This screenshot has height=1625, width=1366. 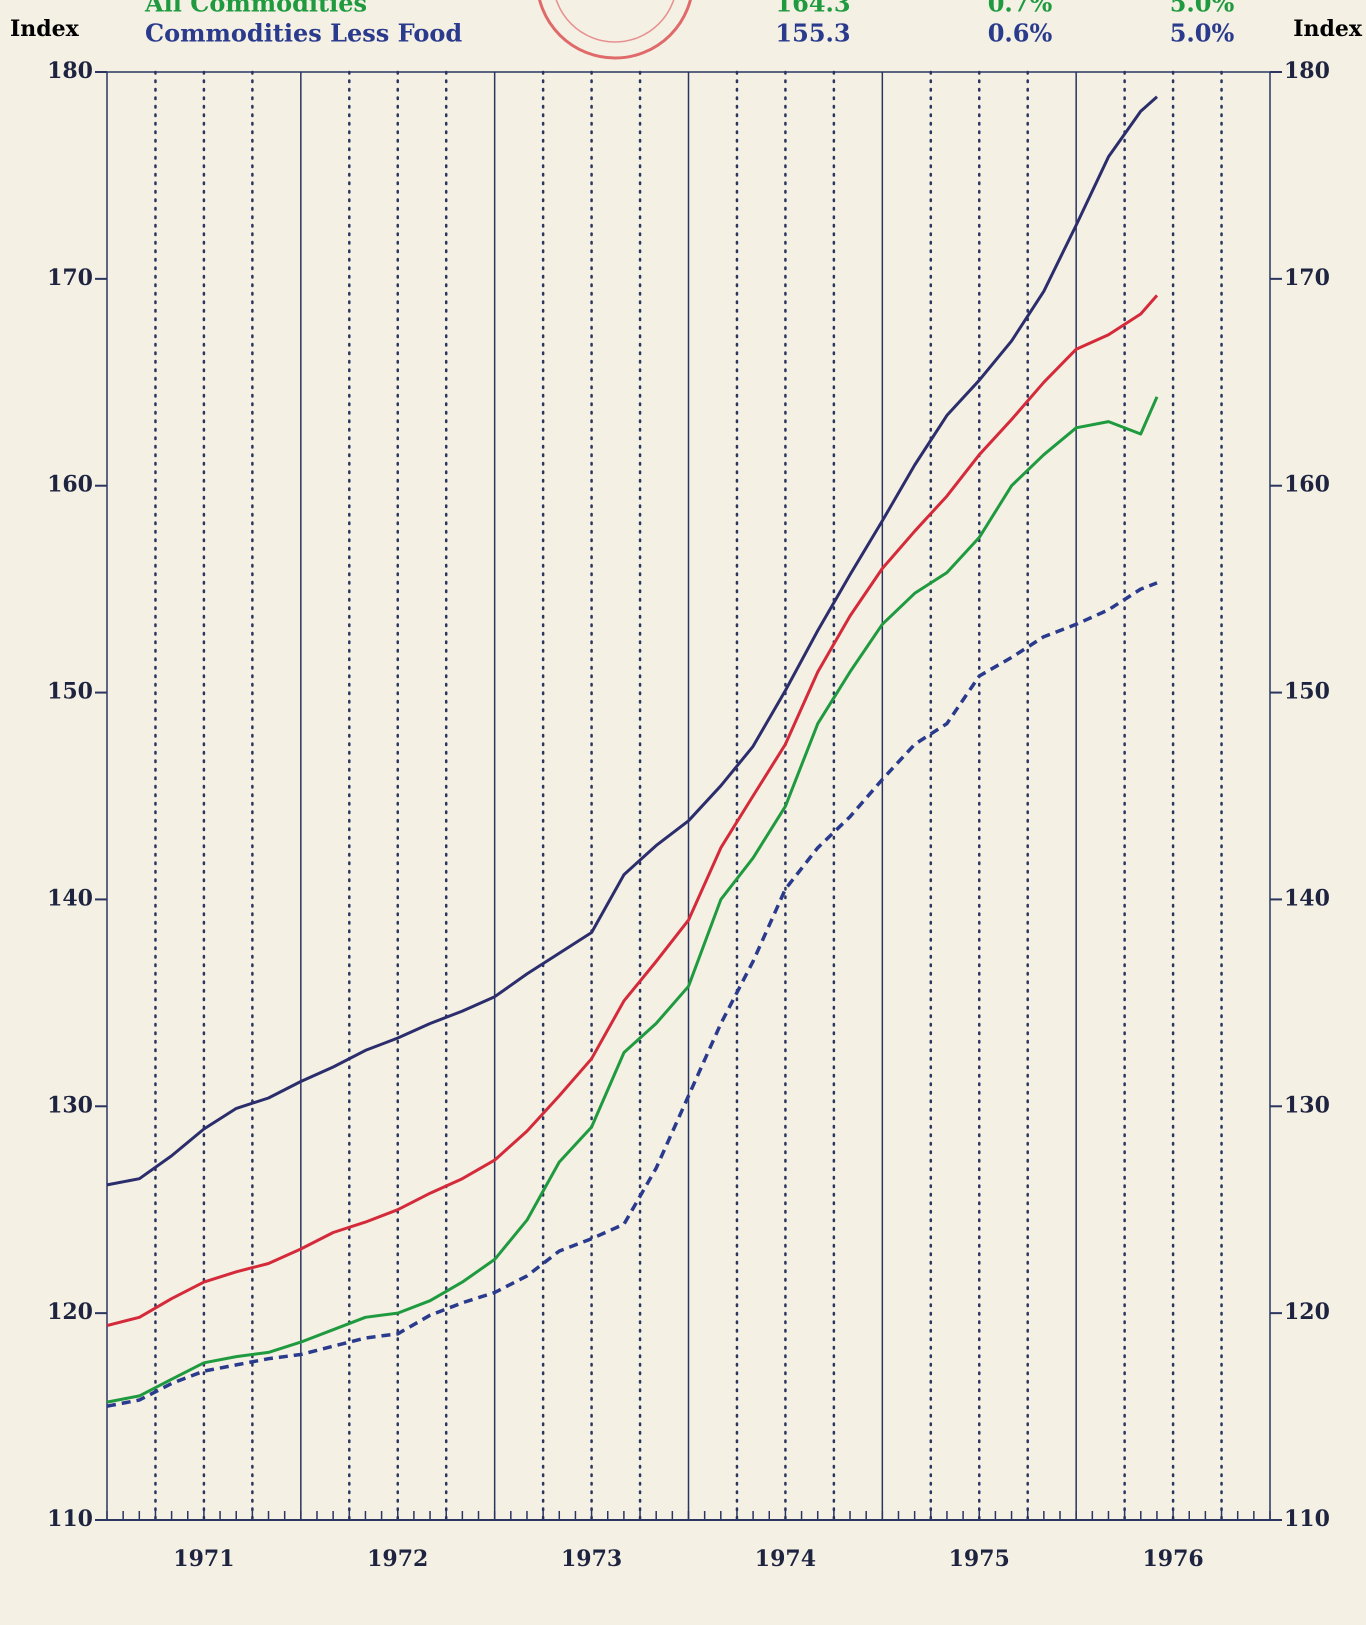 What do you see at coordinates (45, 29) in the screenshot?
I see `y-axis-label: Index` at bounding box center [45, 29].